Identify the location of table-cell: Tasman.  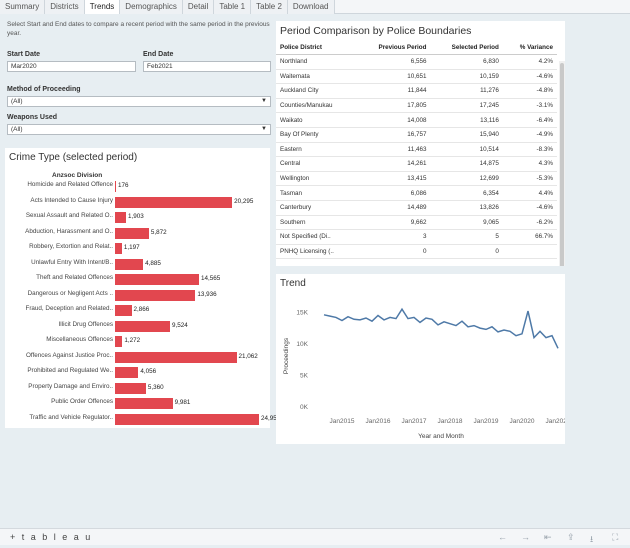
(317, 193).